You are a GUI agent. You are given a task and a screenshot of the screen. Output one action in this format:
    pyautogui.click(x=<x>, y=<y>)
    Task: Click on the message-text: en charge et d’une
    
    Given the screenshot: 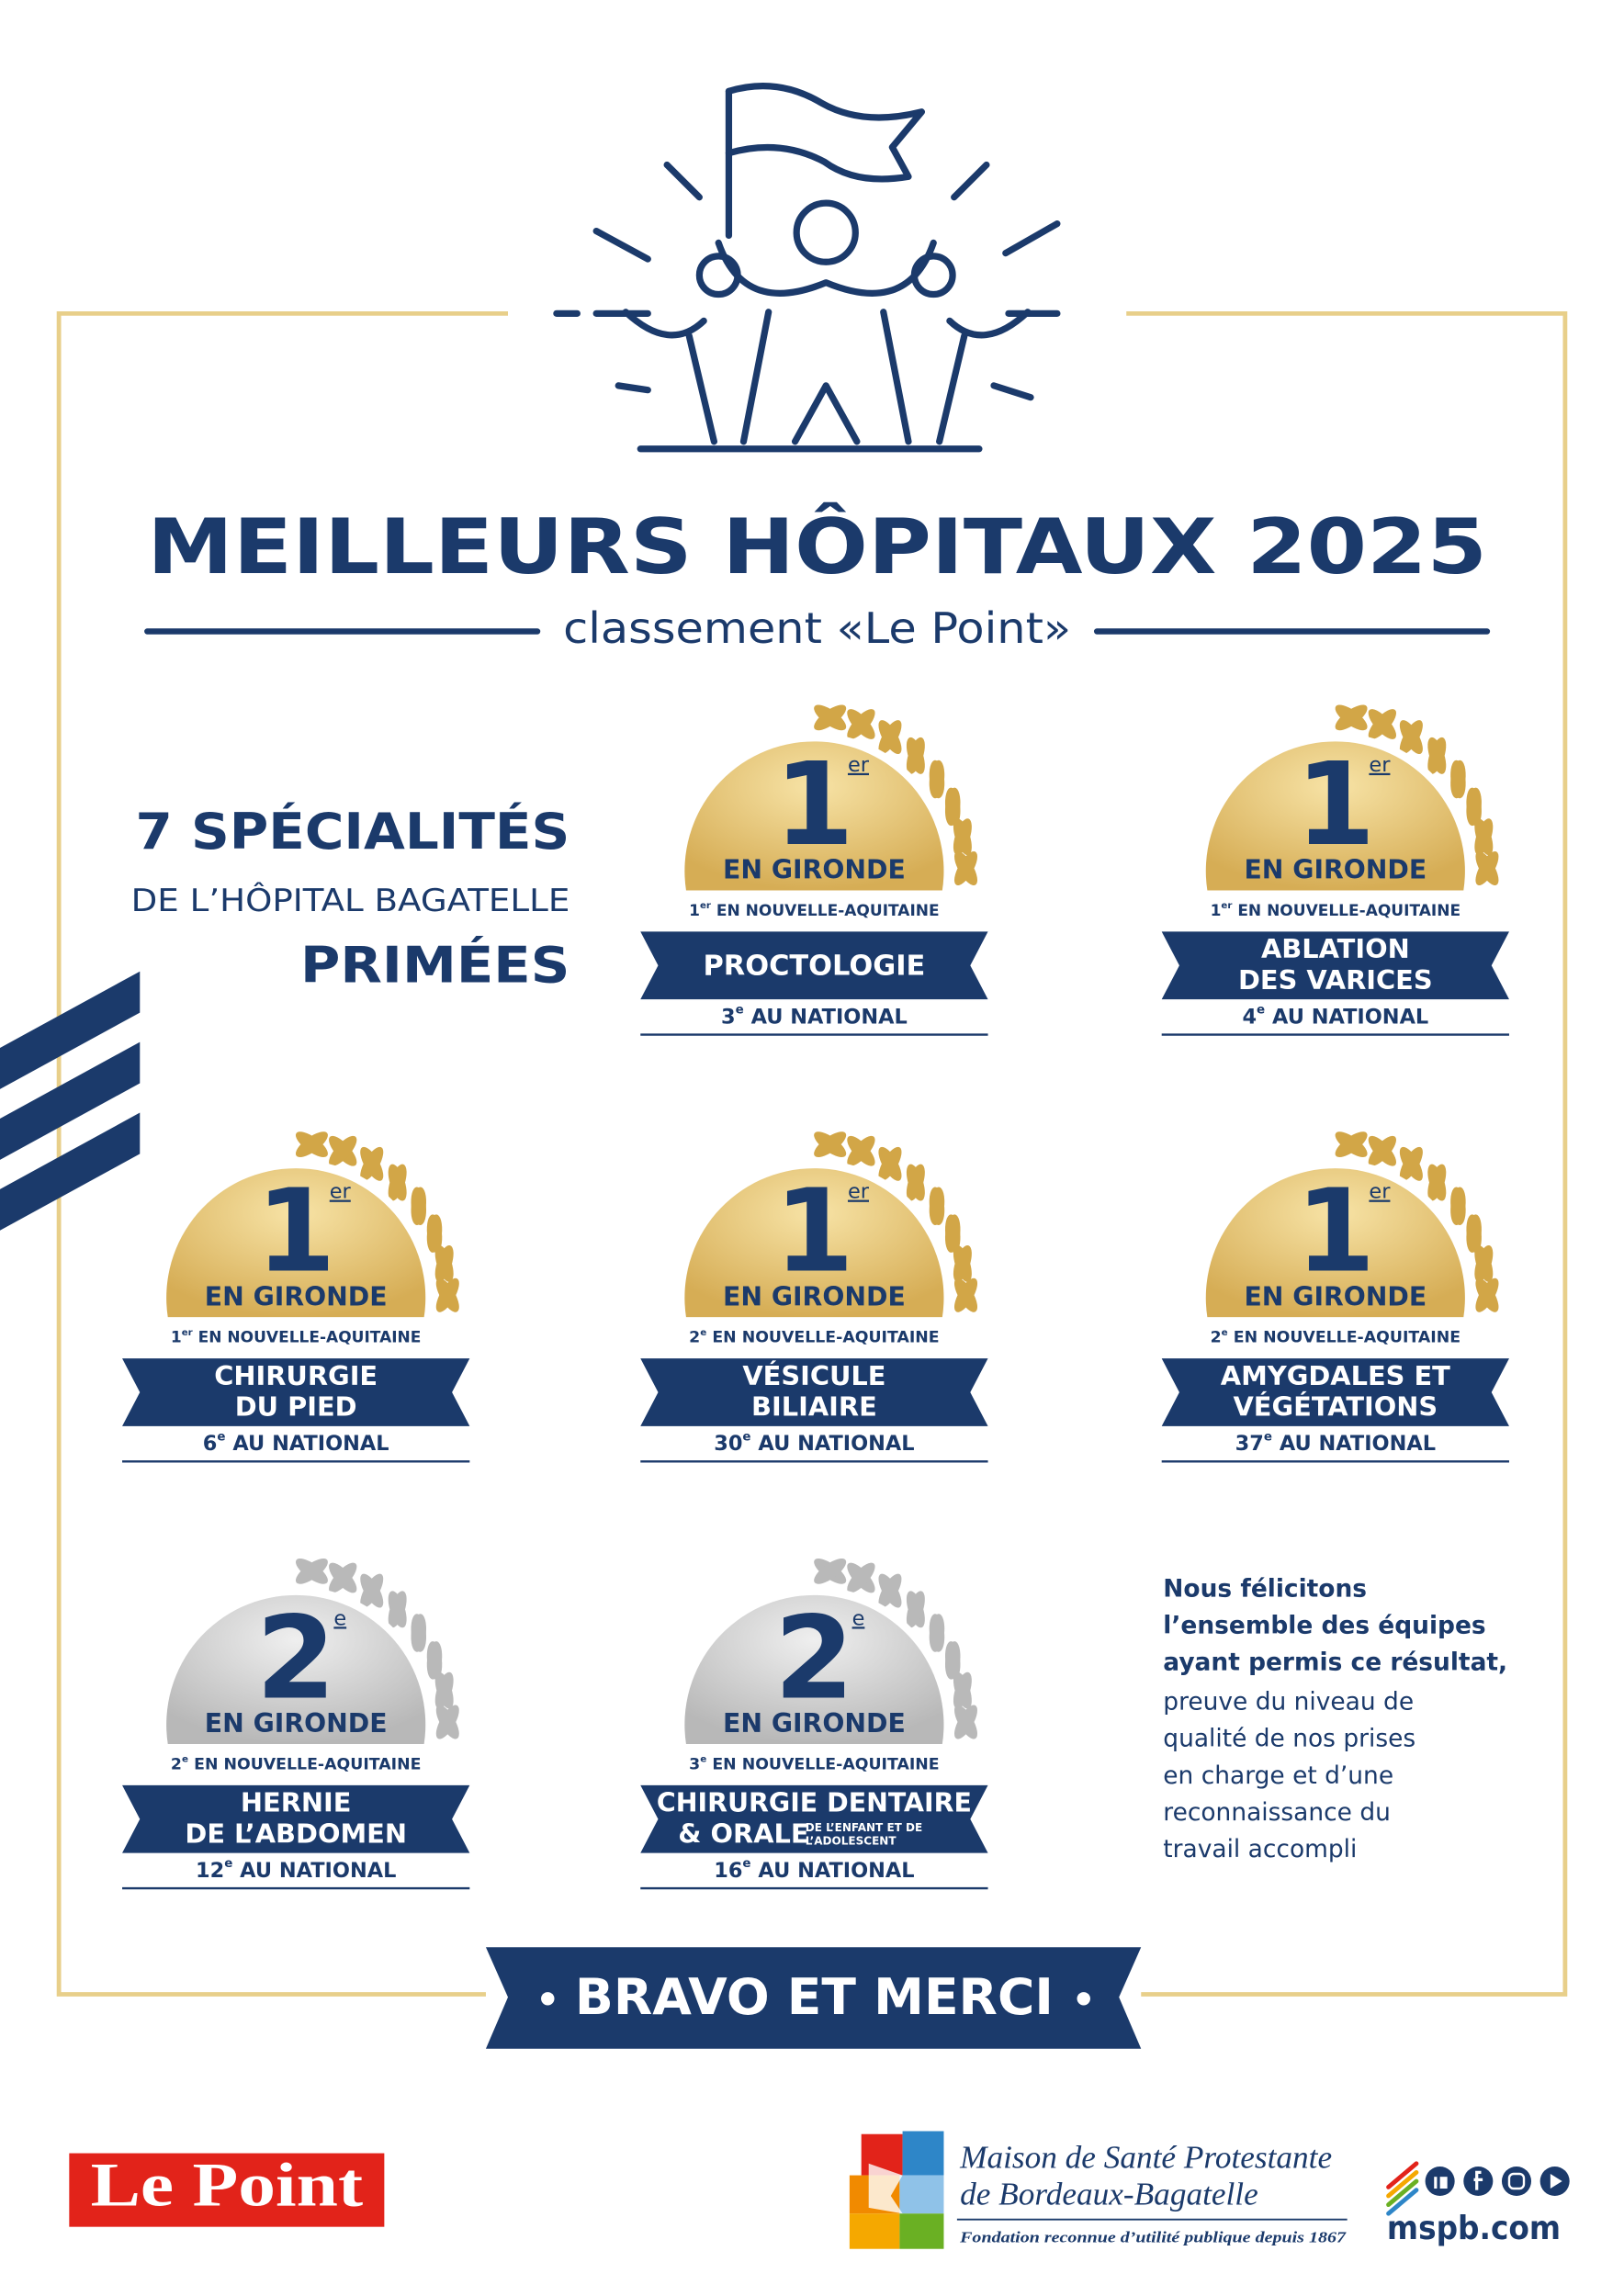 What is the action you would take?
    pyautogui.click(x=1278, y=1775)
    